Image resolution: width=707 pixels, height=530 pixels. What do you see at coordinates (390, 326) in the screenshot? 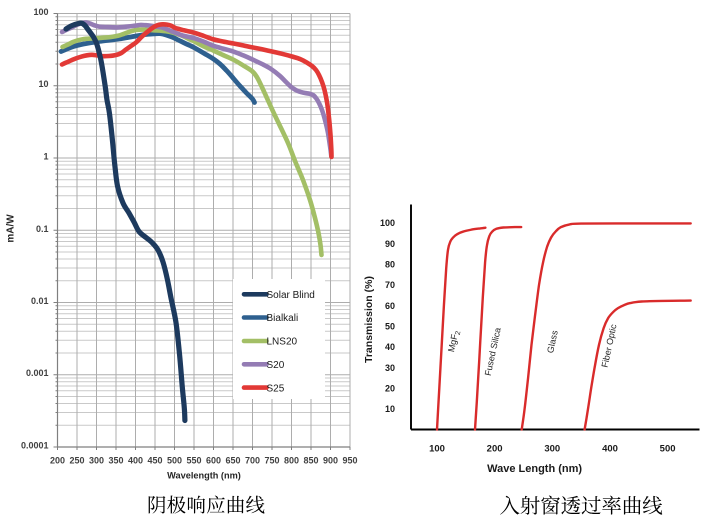
I see `svg-text: 50` at bounding box center [390, 326].